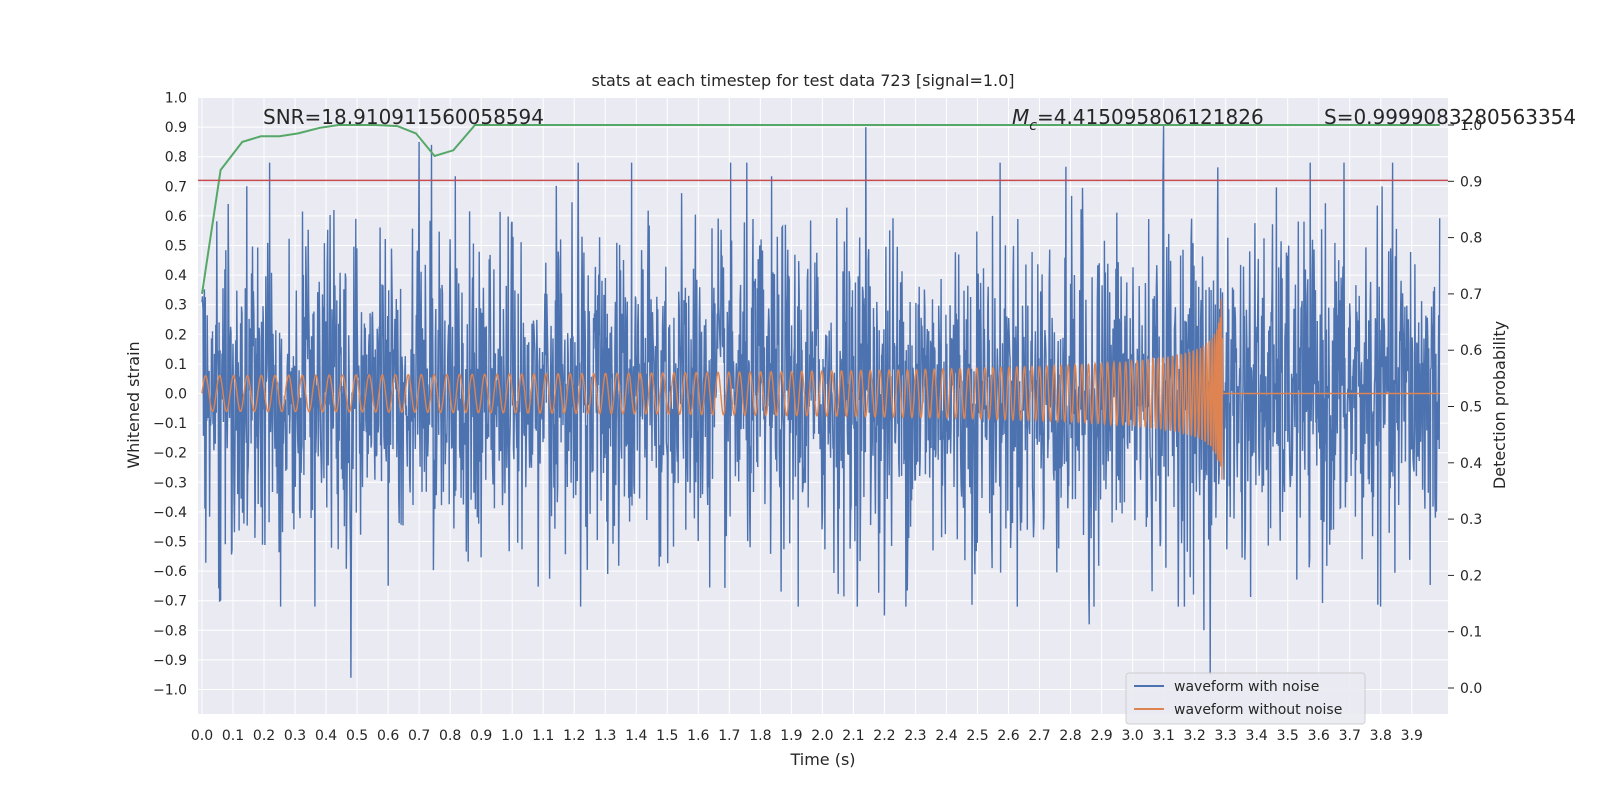  I want to click on legend-label-clean: waveform without noise, so click(1258, 710).